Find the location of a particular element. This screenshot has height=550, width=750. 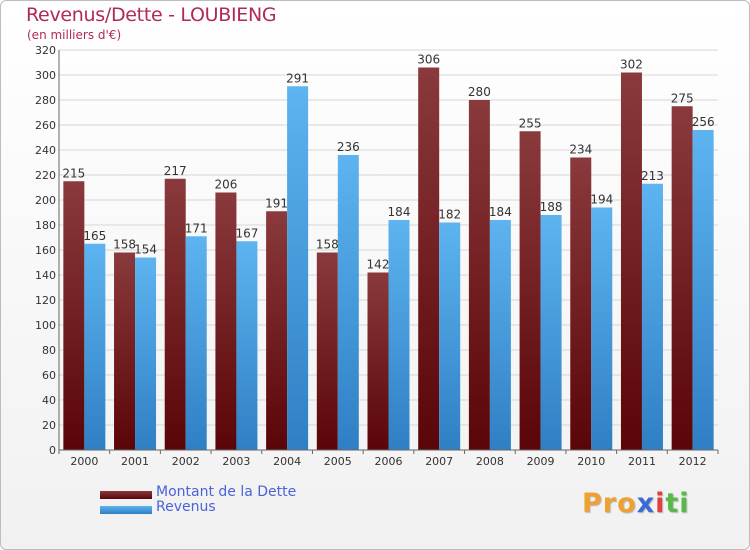

legend-label-dette: Montant de la Dette is located at coordinates (226, 492).